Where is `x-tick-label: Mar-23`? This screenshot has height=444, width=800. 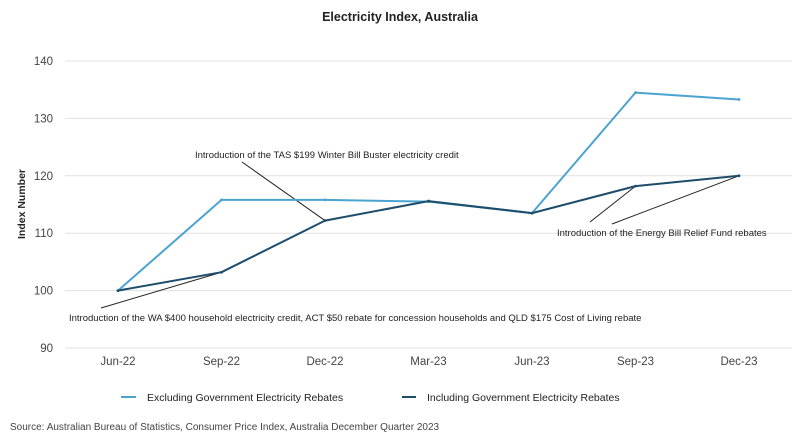
x-tick-label: Mar-23 is located at coordinates (428, 362).